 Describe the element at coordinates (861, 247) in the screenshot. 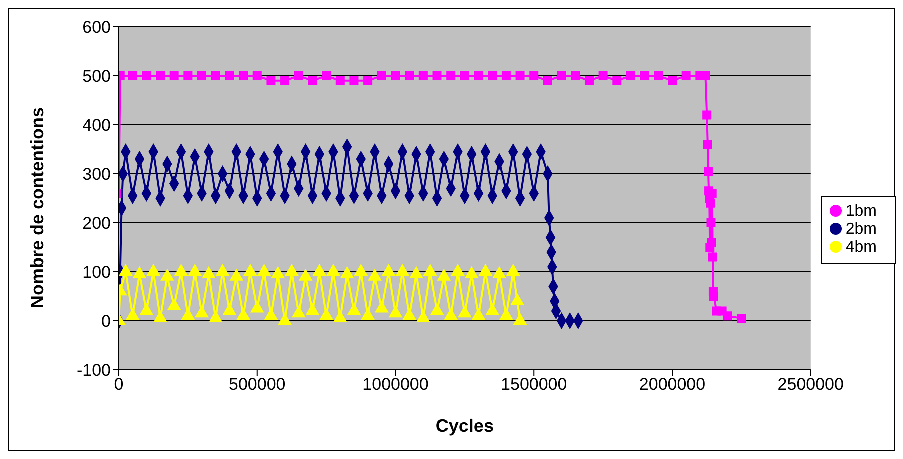

I see `legend-label: 4bm` at that location.